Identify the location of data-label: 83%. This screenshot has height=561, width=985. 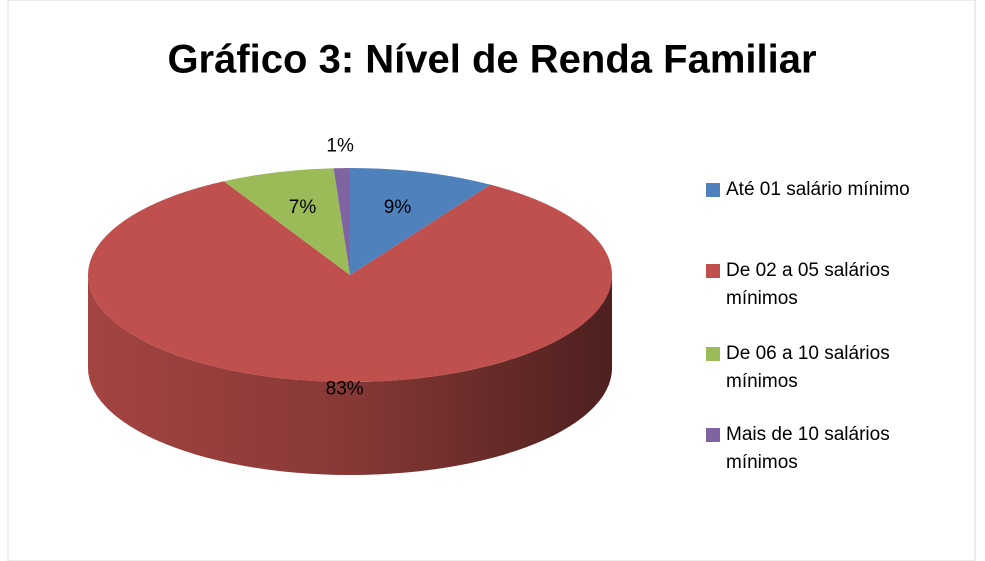
(345, 389).